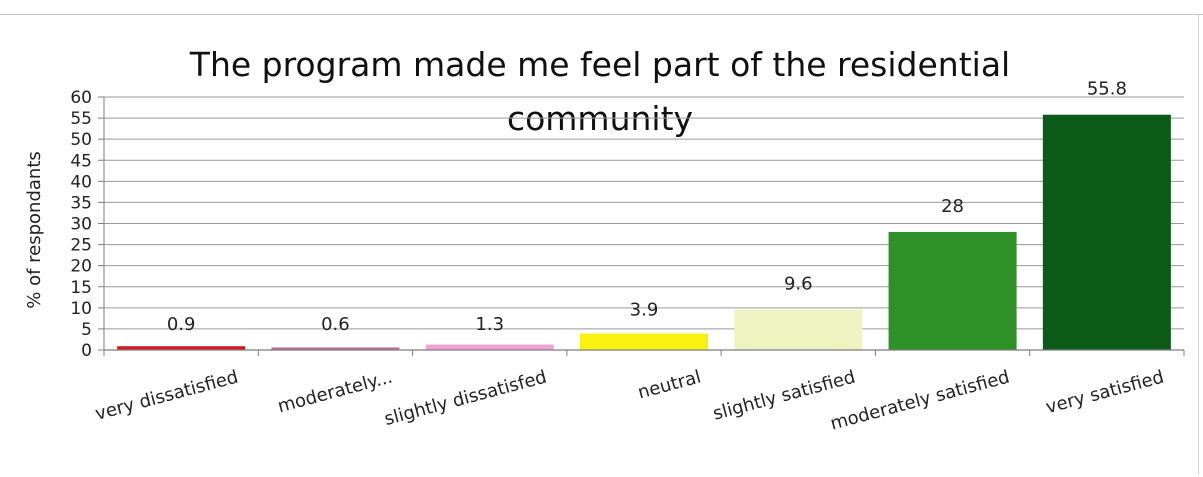 This screenshot has width=1203, height=477. I want to click on y-tick-label: 55, so click(81, 119).